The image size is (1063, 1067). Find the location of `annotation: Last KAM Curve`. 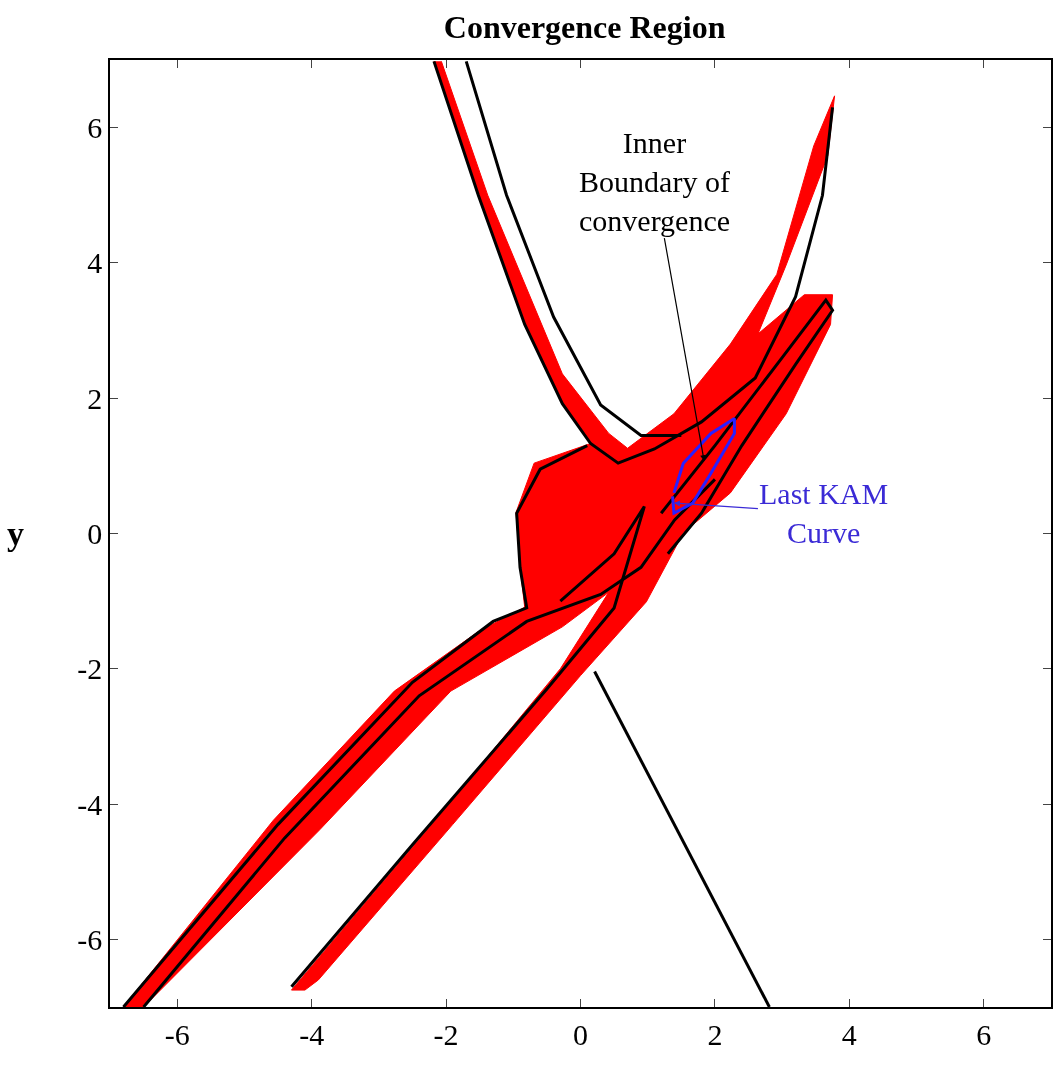

annotation: Last KAM Curve is located at coordinates (824, 513).